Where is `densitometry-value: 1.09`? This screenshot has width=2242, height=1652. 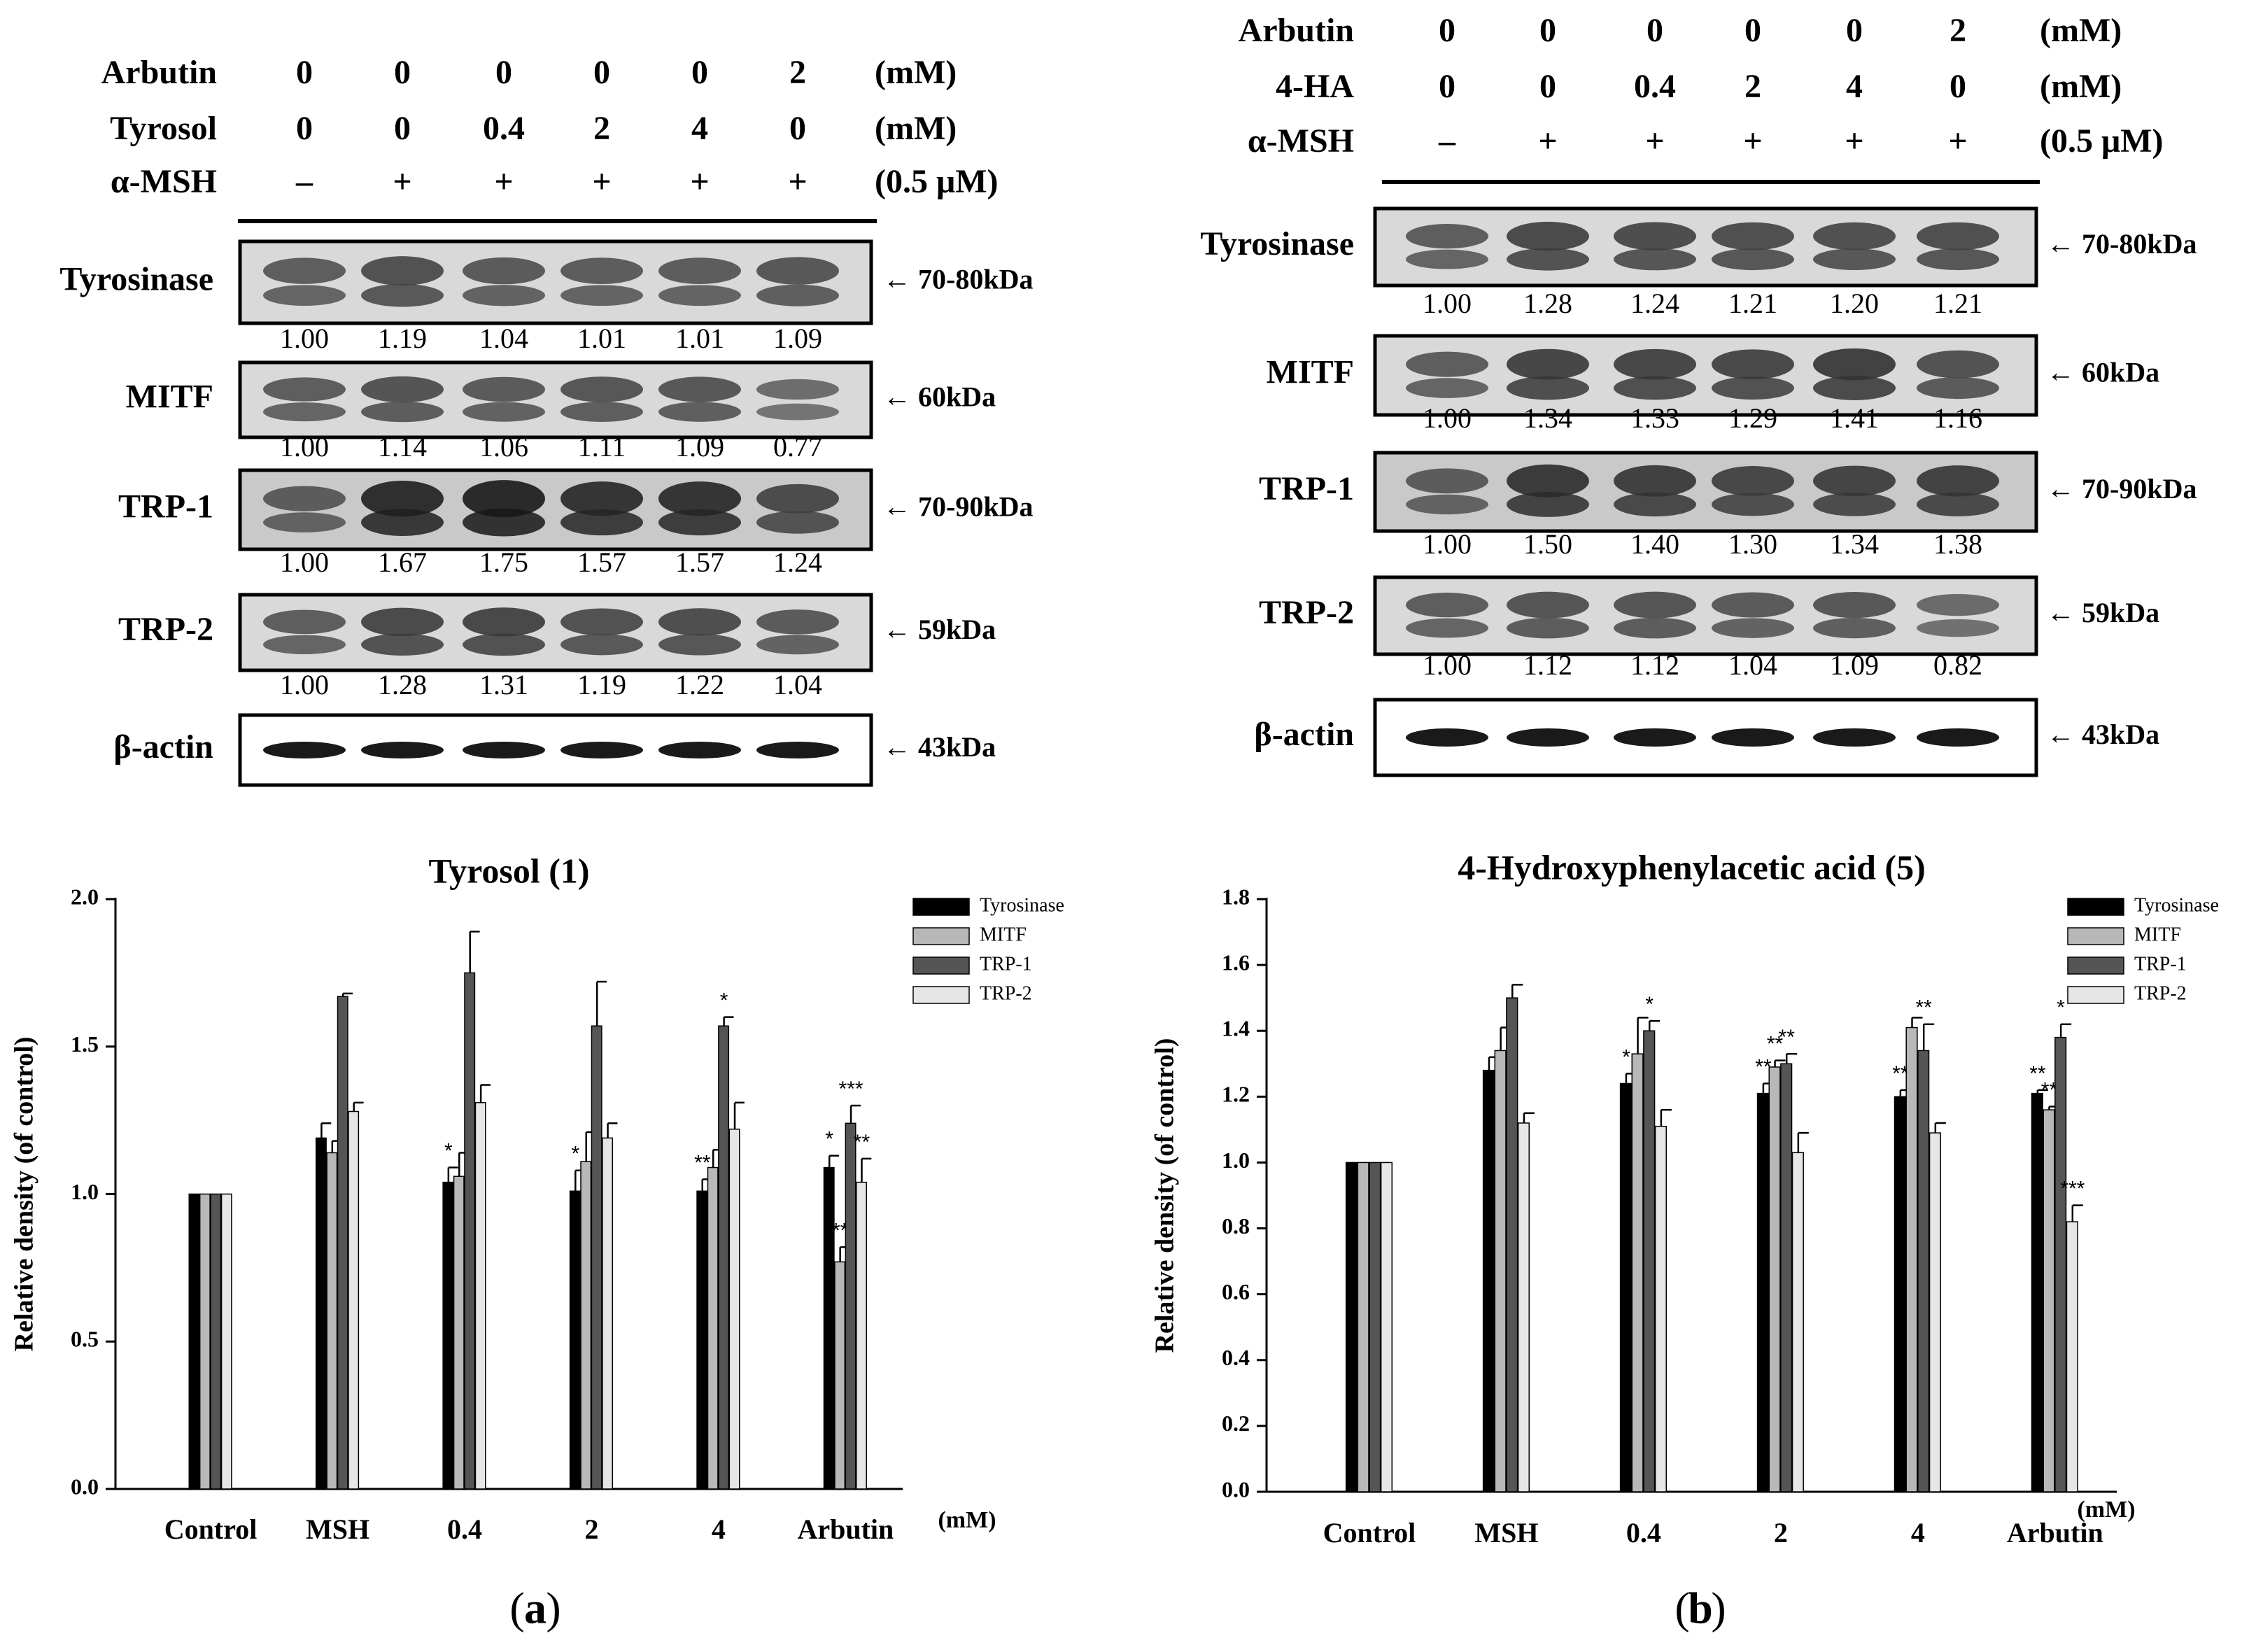 densitometry-value: 1.09 is located at coordinates (1854, 665).